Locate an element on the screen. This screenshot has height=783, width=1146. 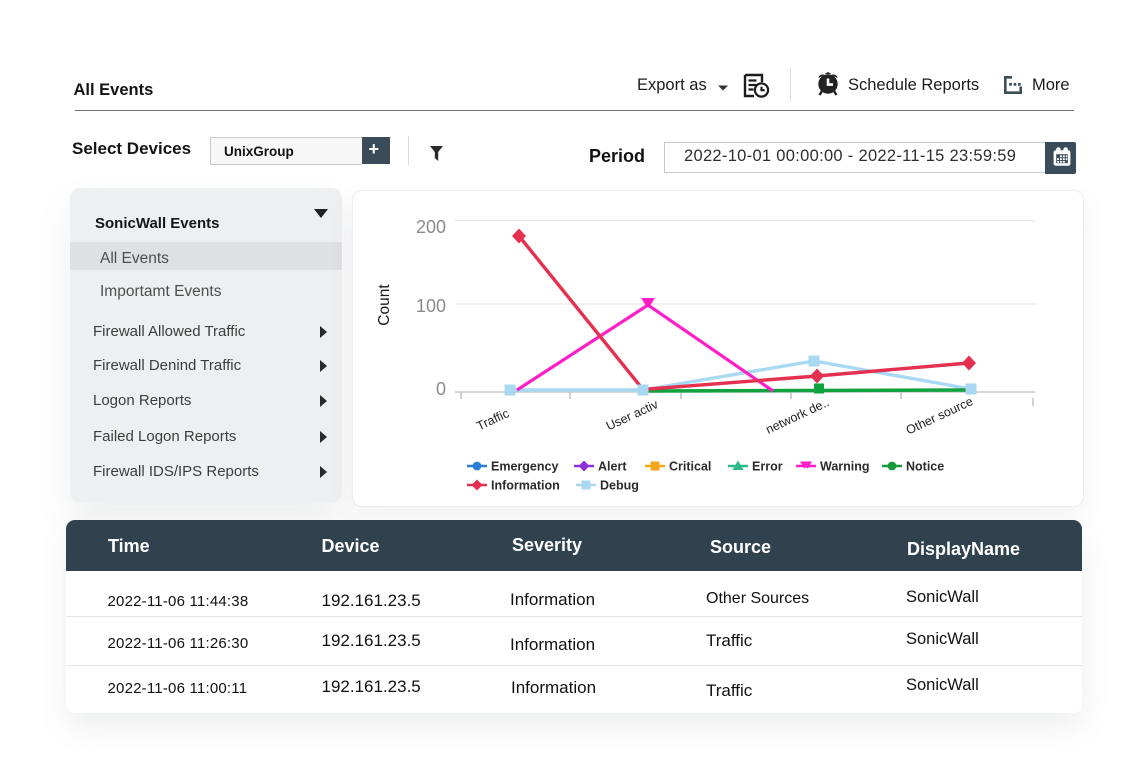
svg-text: User activ is located at coordinates (632, 415).